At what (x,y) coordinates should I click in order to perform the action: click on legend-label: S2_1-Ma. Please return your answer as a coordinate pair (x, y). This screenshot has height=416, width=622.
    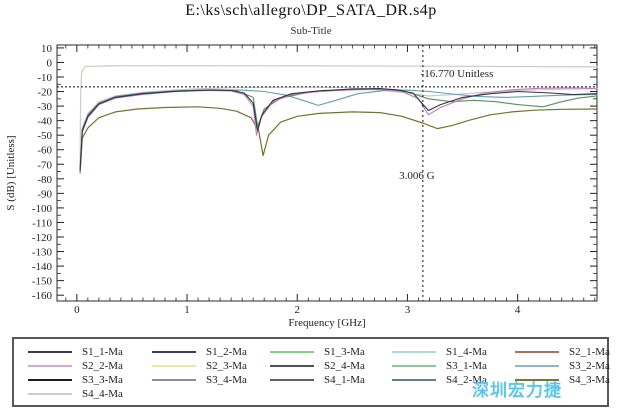
    Looking at the image, I should click on (589, 351).